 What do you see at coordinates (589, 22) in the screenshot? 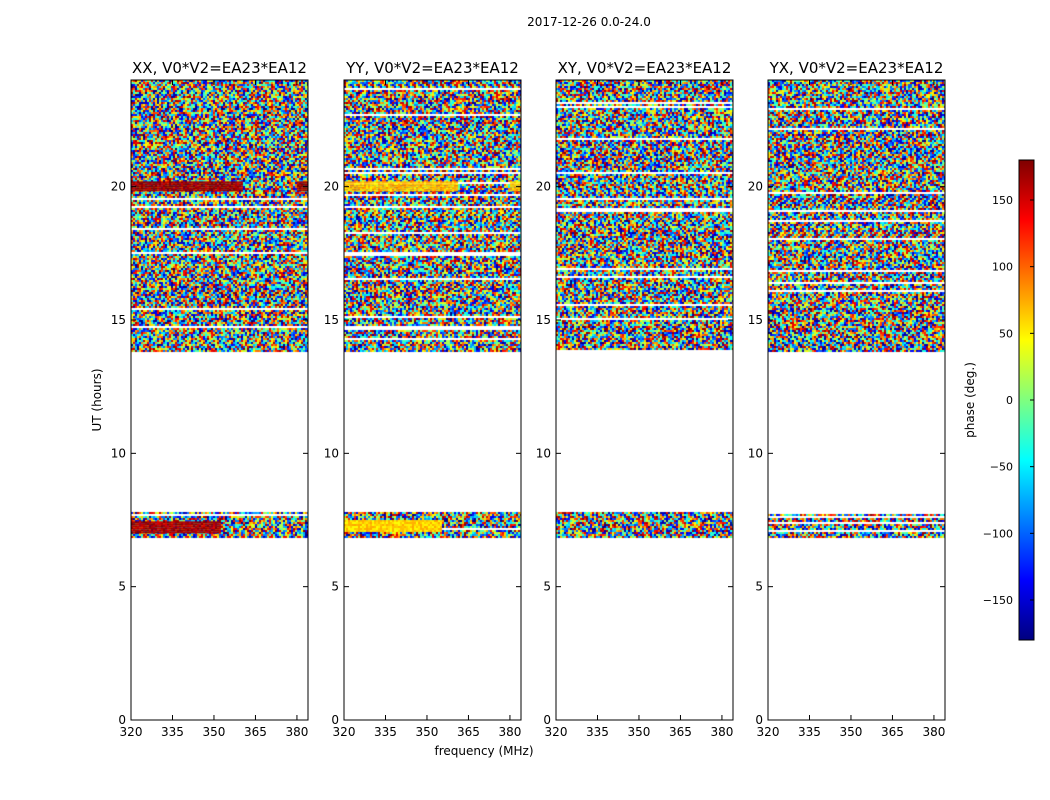
I see `figure-suptitle: 2017-12-26 0.0-24.0` at bounding box center [589, 22].